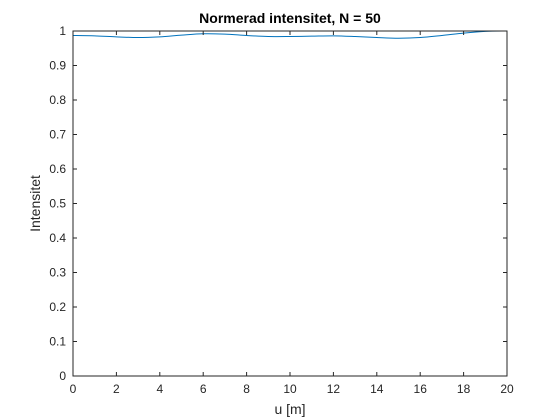  What do you see at coordinates (57, 169) in the screenshot?
I see `y-tick-label: 0.6` at bounding box center [57, 169].